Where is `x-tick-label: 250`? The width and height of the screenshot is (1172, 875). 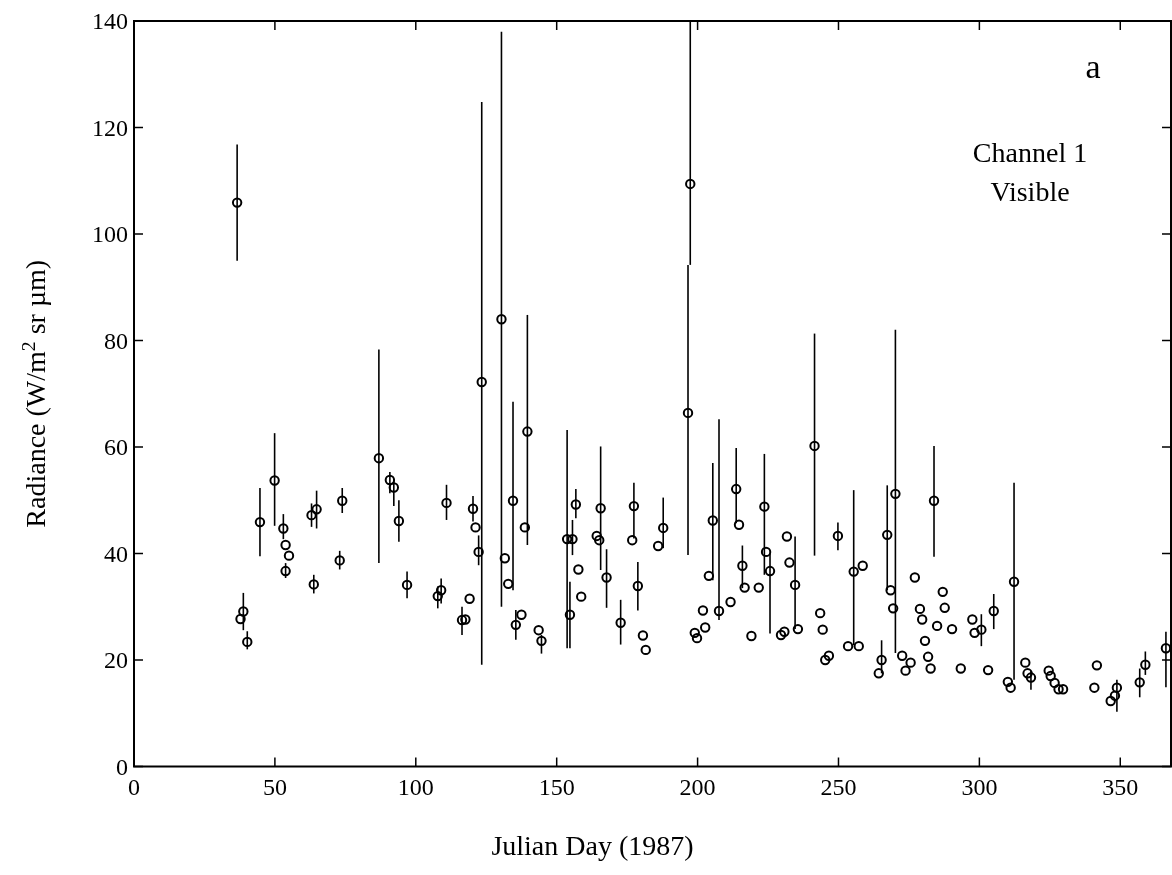
x-tick-label: 250 is located at coordinates (838, 786).